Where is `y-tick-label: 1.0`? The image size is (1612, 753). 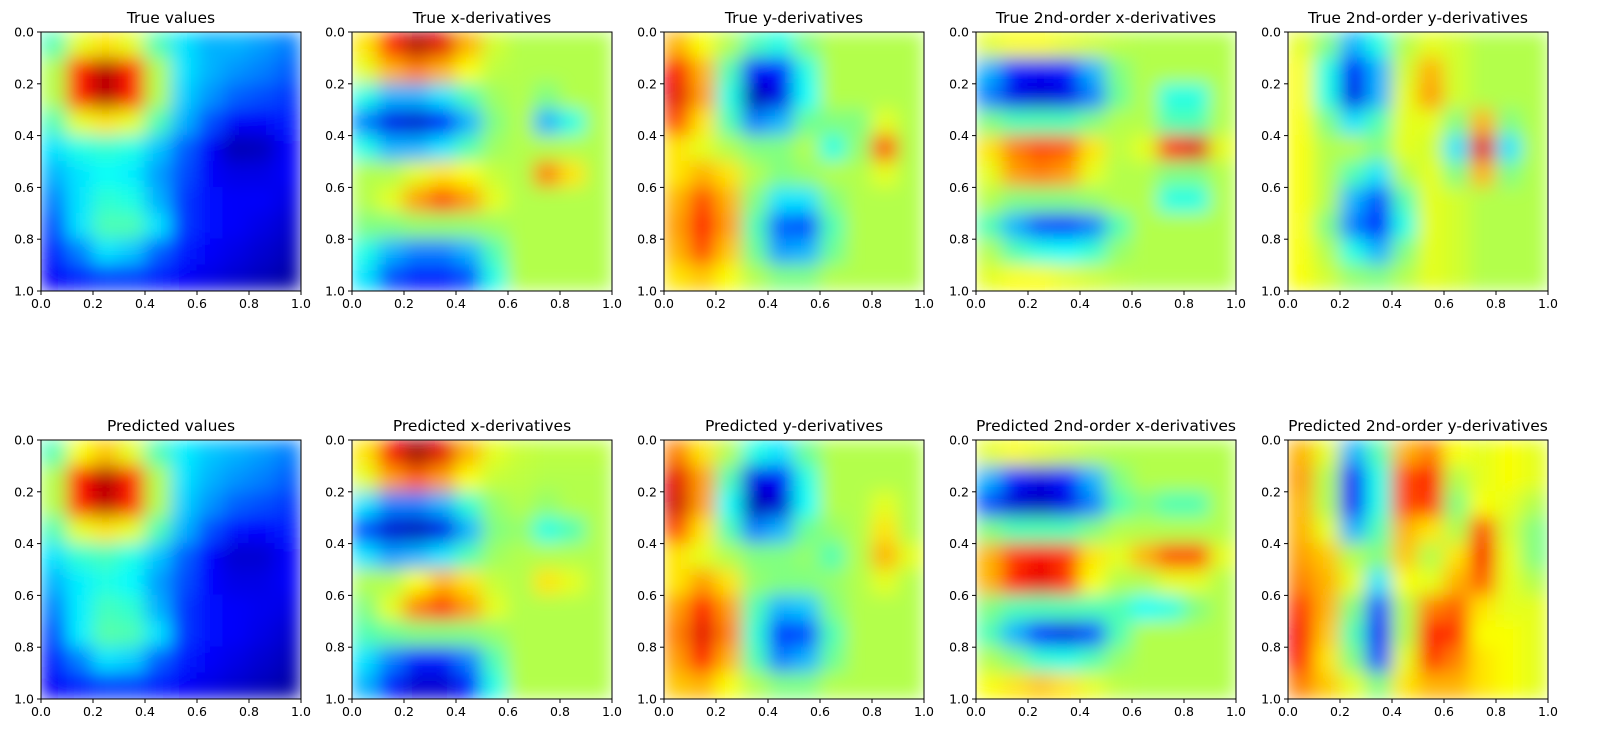
y-tick-label: 1.0 is located at coordinates (959, 291).